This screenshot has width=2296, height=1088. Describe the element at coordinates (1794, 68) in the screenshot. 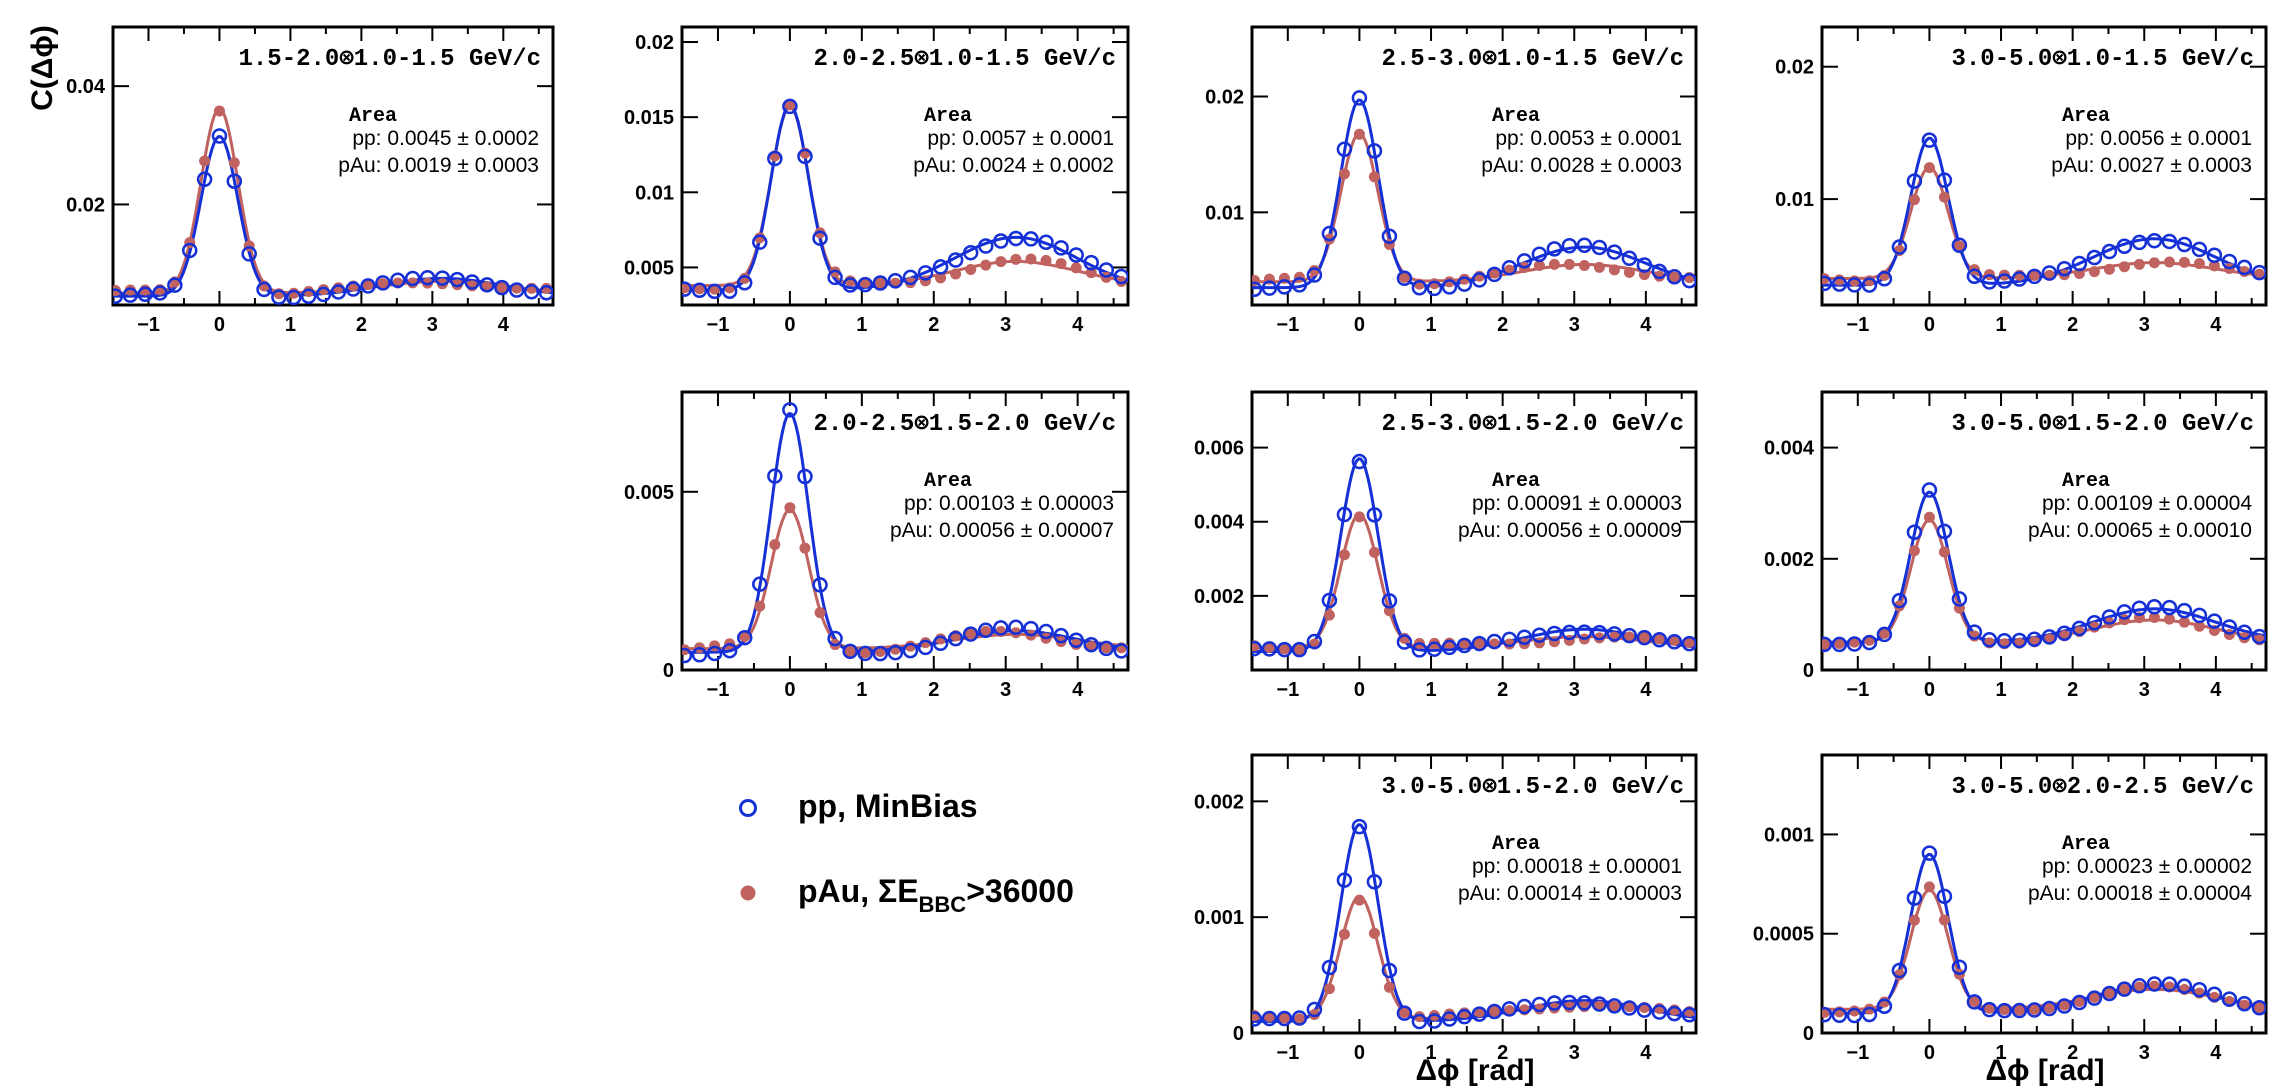

I see `y-tick-label: 0.02` at that location.